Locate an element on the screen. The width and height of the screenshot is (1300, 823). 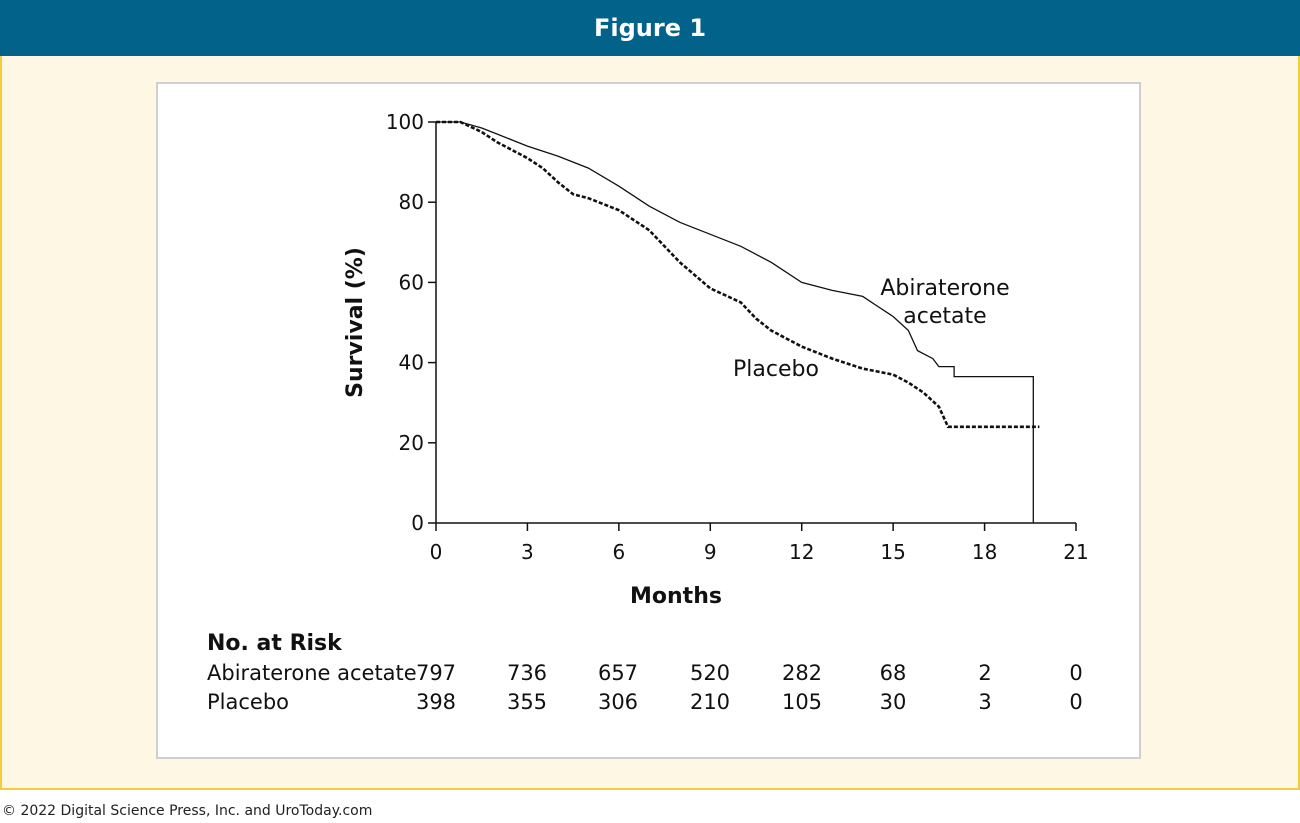
risk-table-cell: 797 is located at coordinates (436, 673).